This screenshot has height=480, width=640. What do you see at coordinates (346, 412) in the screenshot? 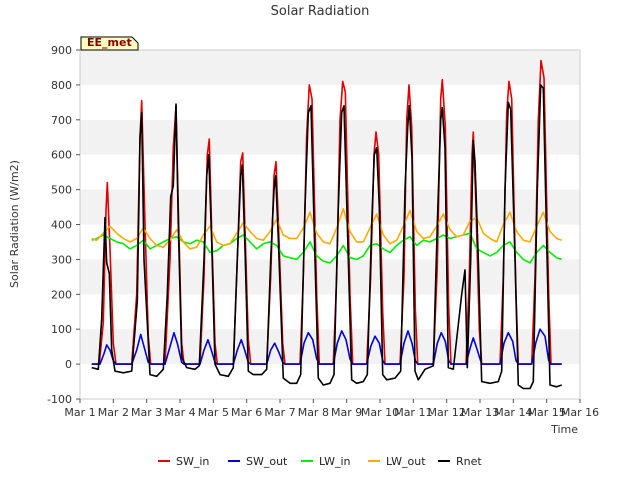
I see `x-tick-label: Mar 9` at bounding box center [346, 412].